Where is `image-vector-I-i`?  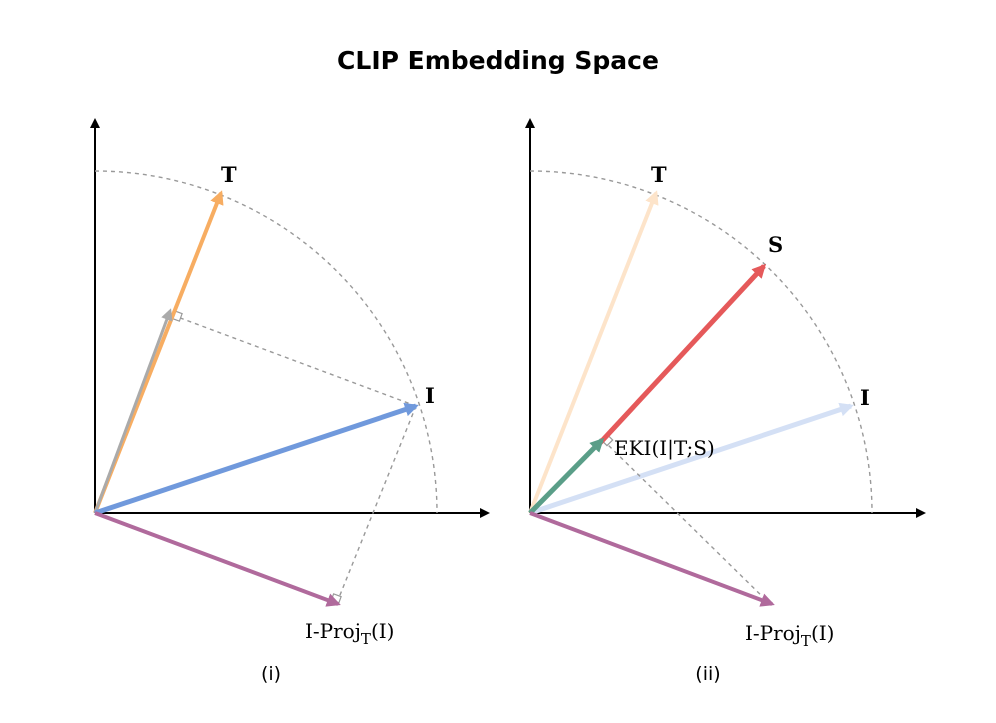 image-vector-I-i is located at coordinates (256, 459).